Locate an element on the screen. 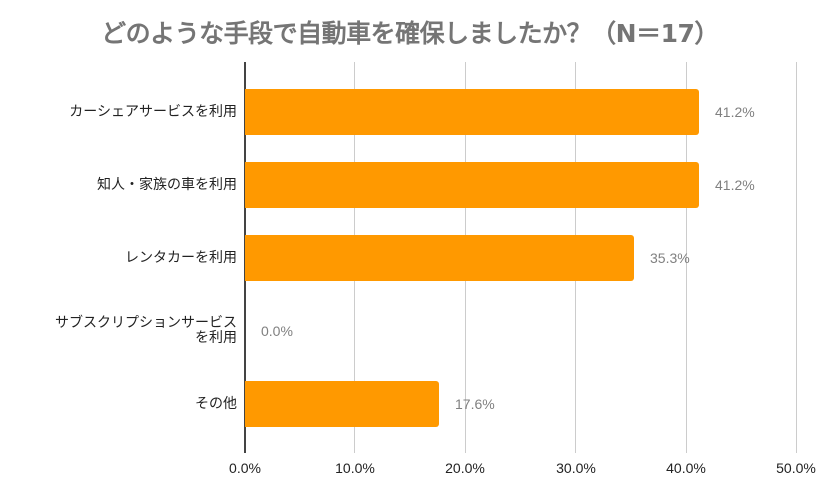 The width and height of the screenshot is (820, 497). category-label-line: その他 is located at coordinates (216, 403).